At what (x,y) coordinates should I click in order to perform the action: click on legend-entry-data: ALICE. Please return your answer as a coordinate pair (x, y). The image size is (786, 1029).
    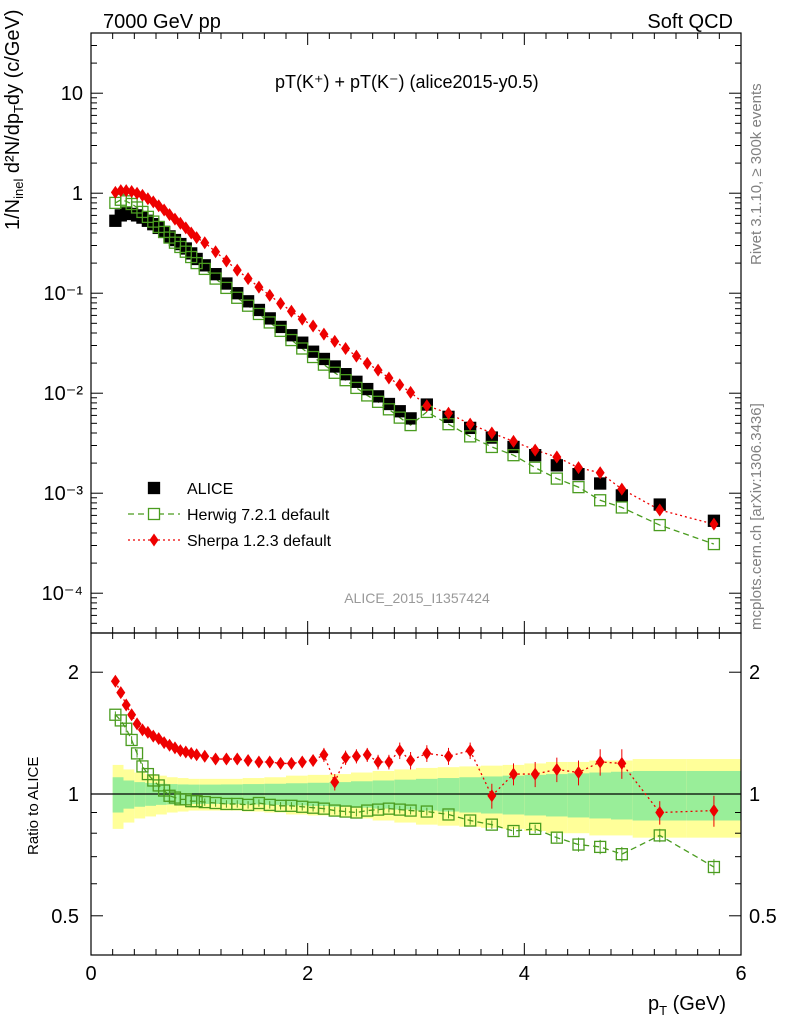
    Looking at the image, I should click on (190, 489).